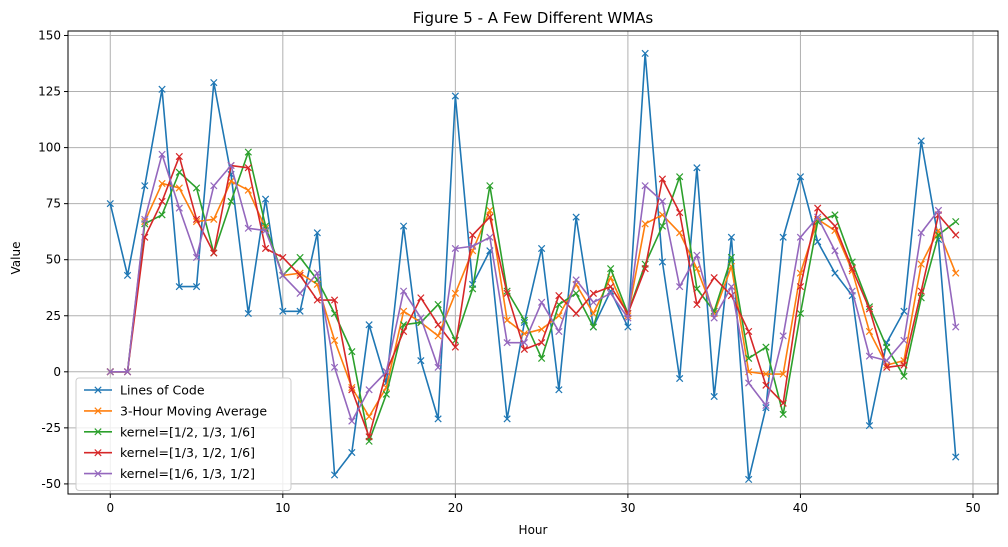 This screenshot has height=547, width=1008. I want to click on legend-label: 3-Hour Moving Average, so click(193, 410).